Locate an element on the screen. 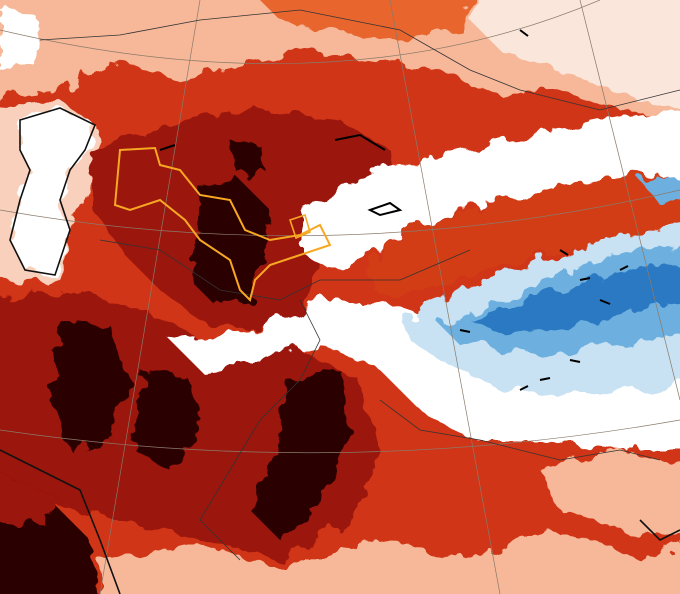 The width and height of the screenshot is (680, 594). southeast-peach is located at coordinates (610, 494).